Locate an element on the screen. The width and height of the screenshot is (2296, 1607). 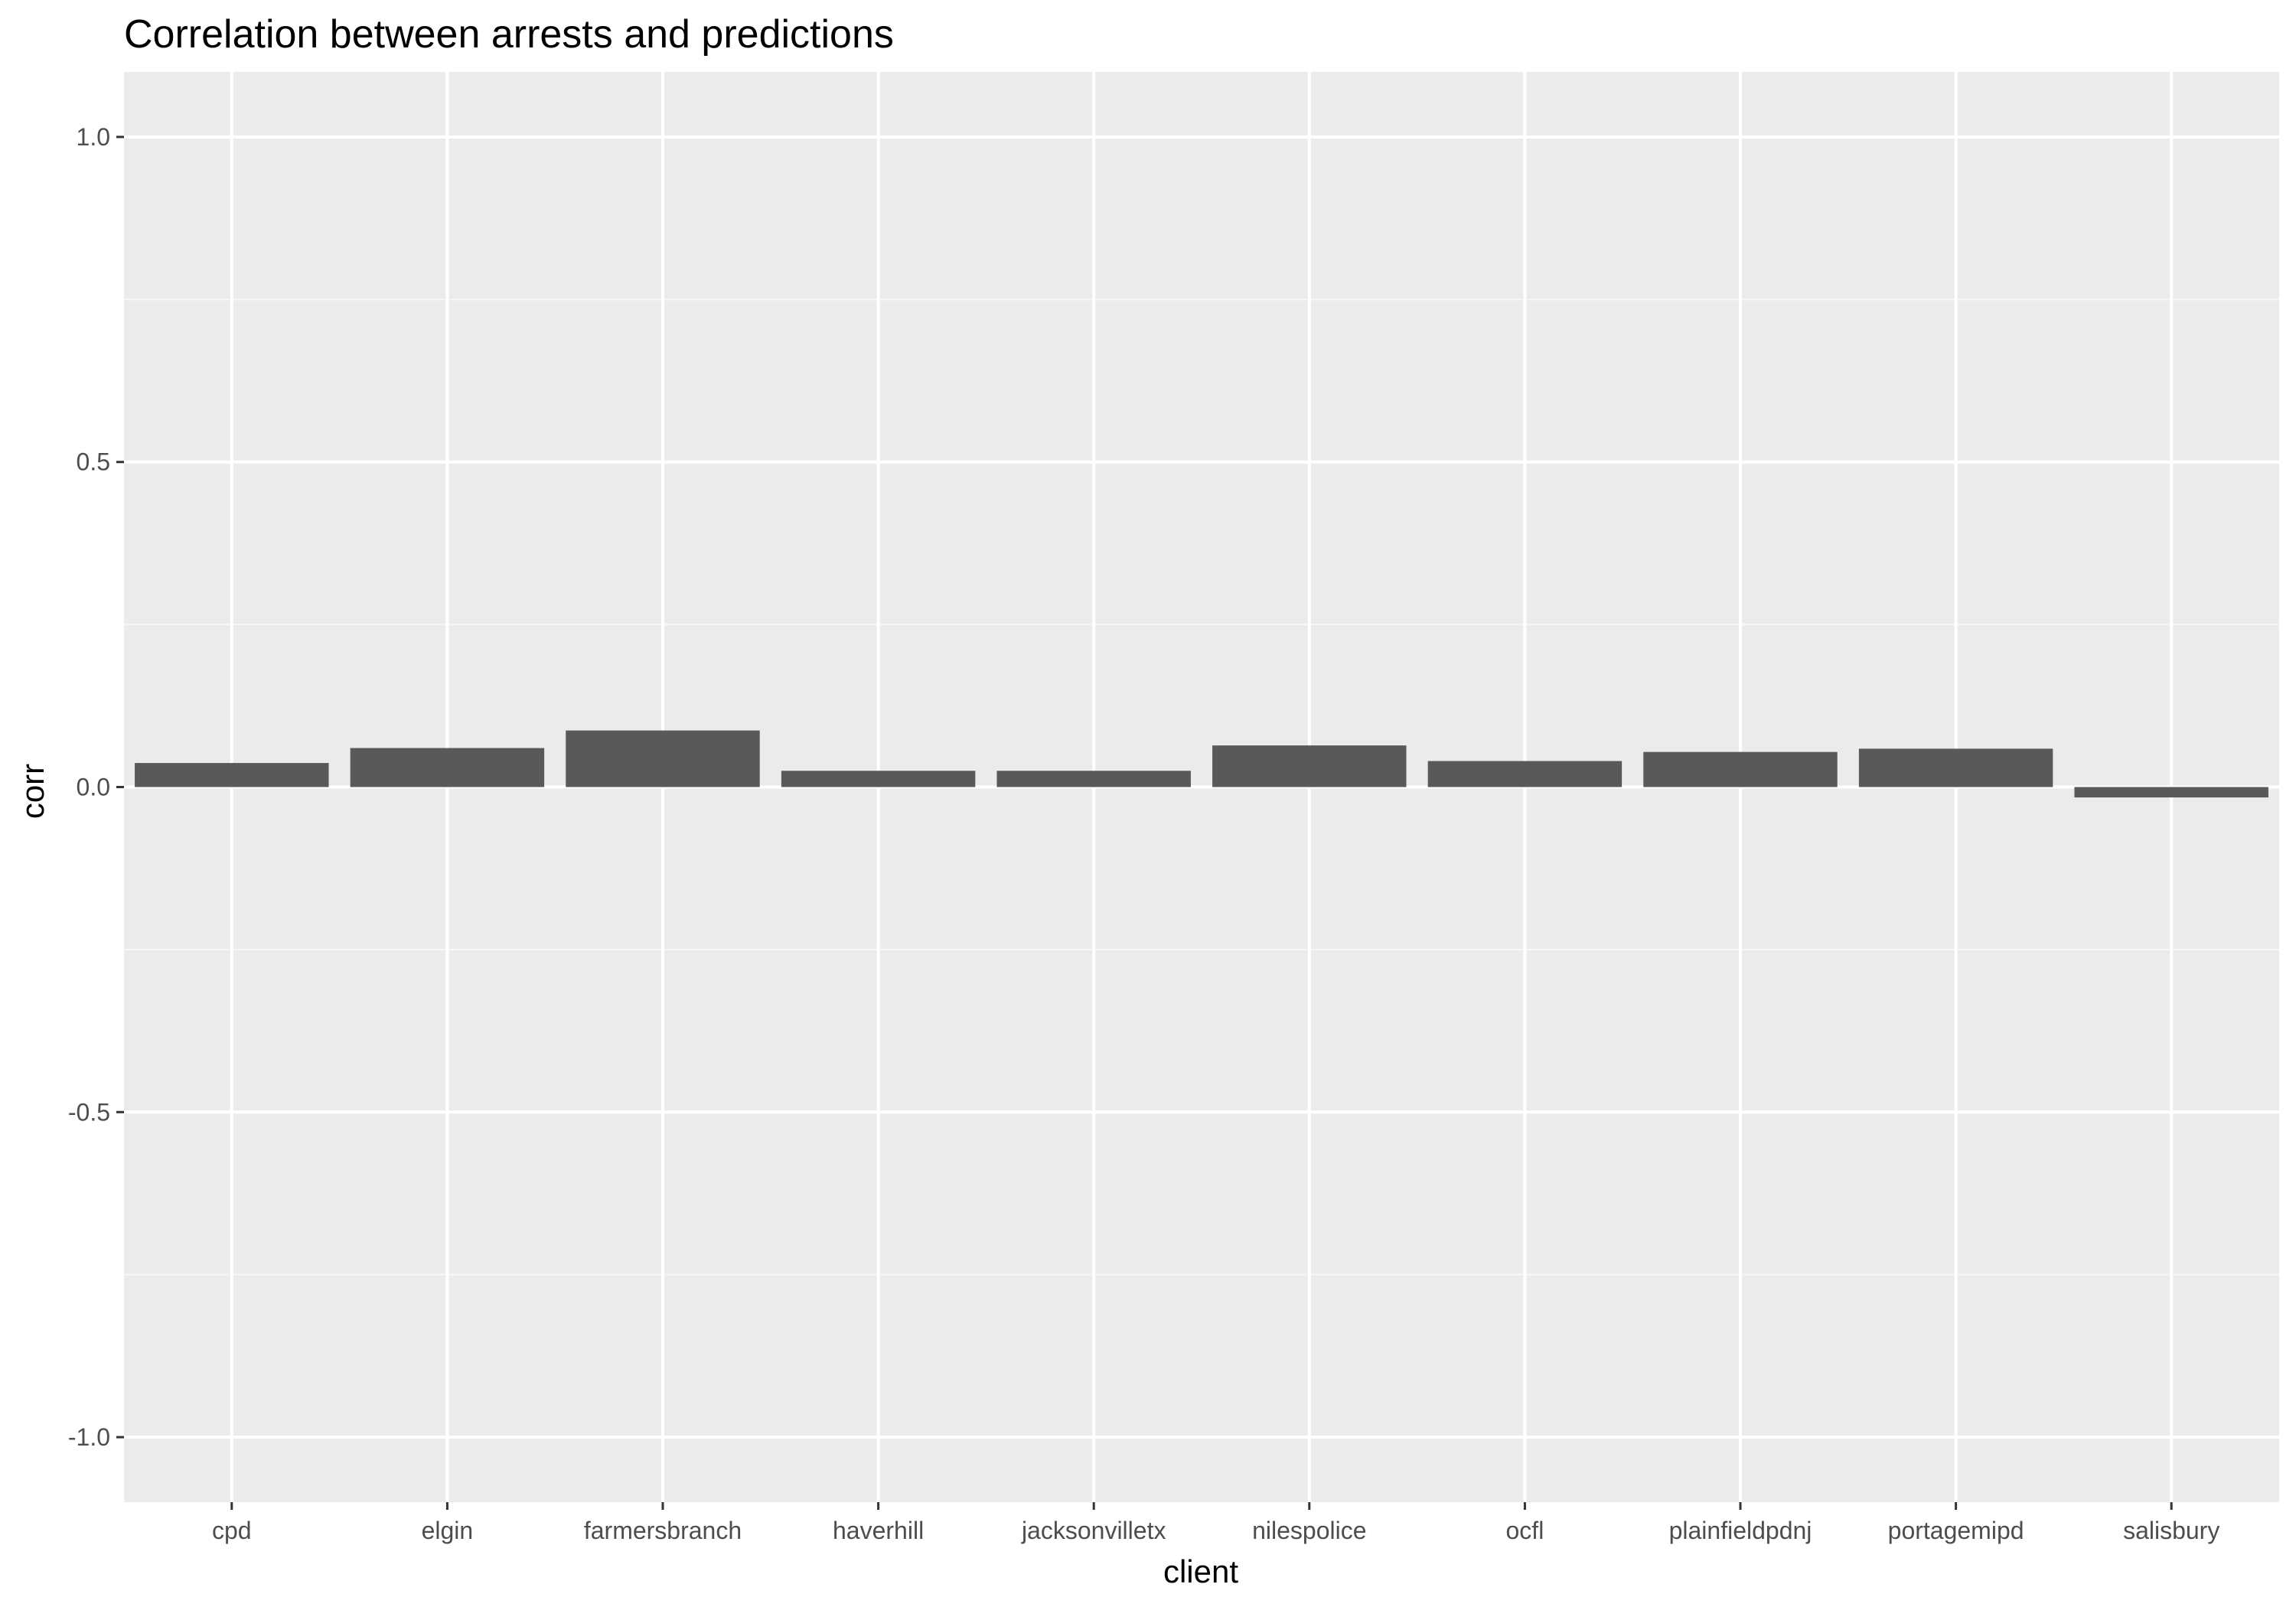
x-tick-label: portagemipd is located at coordinates (1956, 1530).